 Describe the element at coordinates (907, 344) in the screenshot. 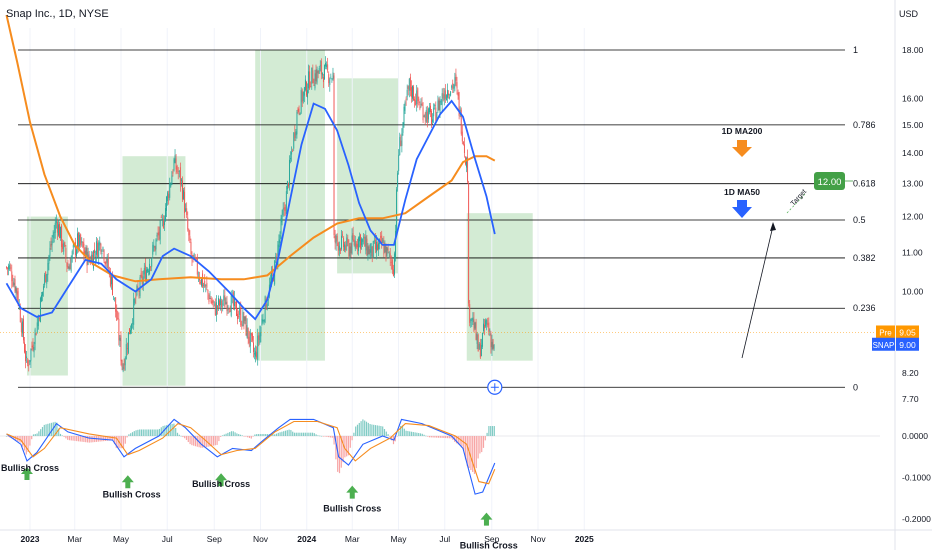

I see `last-price-badge` at that location.